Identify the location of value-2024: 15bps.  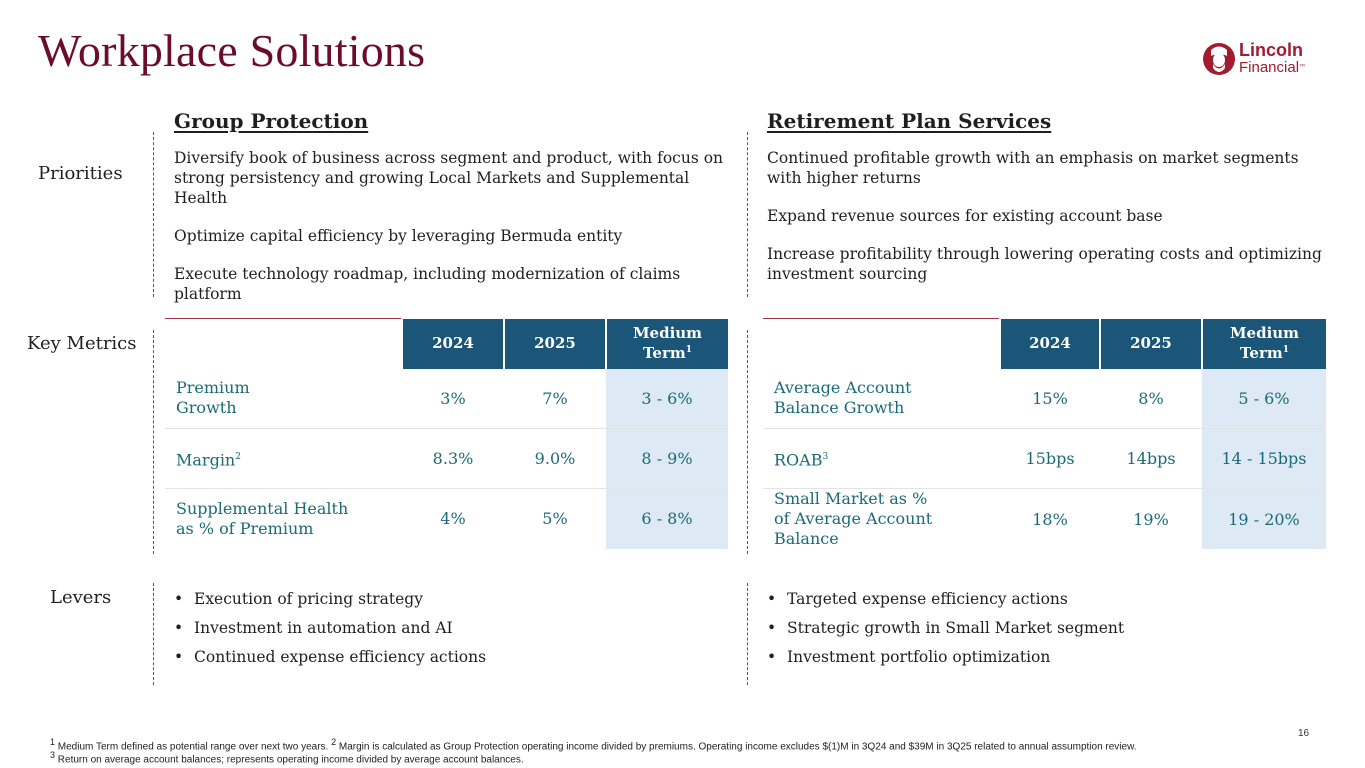
(1050, 458).